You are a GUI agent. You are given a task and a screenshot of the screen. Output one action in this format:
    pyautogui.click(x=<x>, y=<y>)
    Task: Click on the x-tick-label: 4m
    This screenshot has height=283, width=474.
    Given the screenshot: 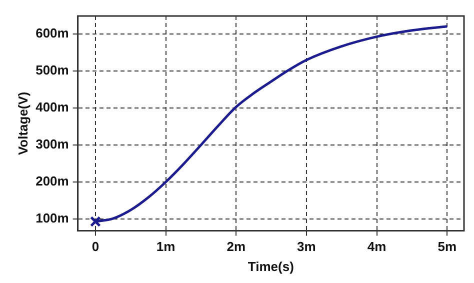 What is the action you would take?
    pyautogui.click(x=376, y=246)
    